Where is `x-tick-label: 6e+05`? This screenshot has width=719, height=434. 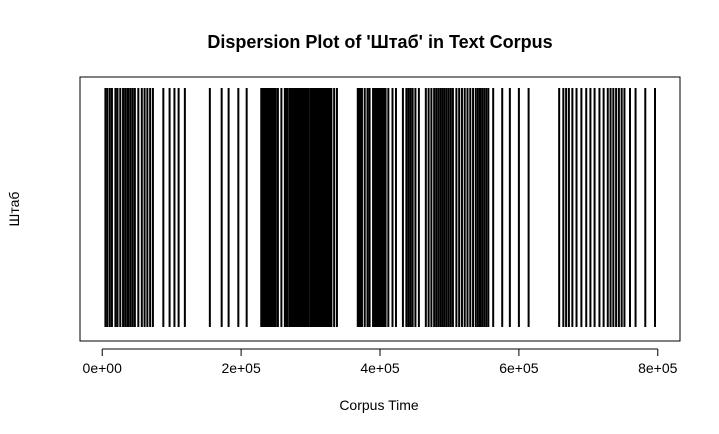 x-tick-label: 6e+05 is located at coordinates (519, 368).